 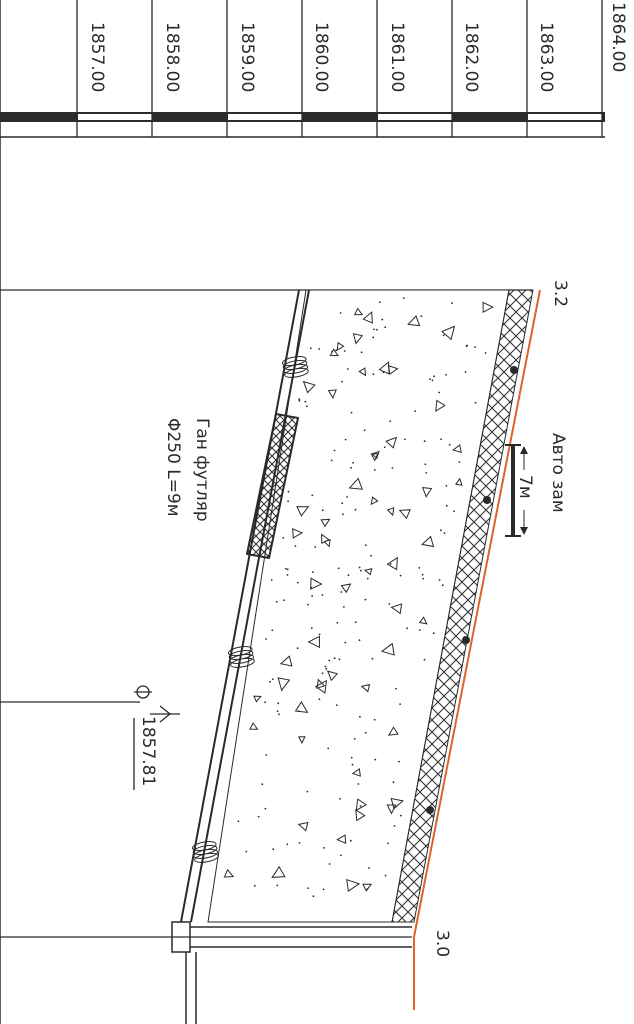 What do you see at coordinates (172, 57) in the screenshot?
I see `elevation-label: 1858.00` at bounding box center [172, 57].